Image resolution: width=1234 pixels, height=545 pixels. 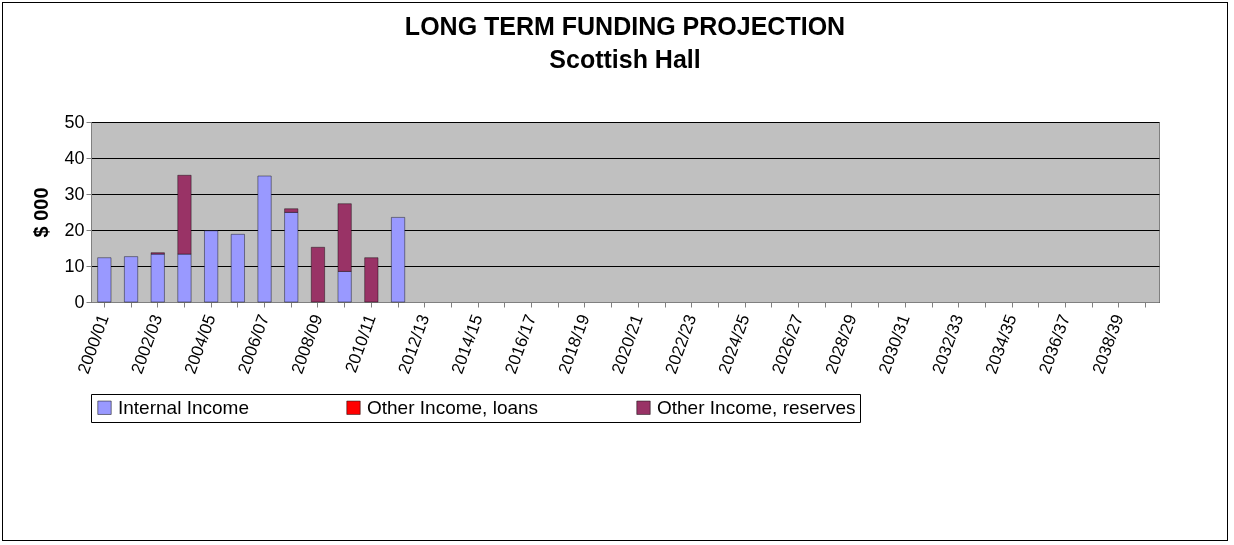 What do you see at coordinates (453, 407) in the screenshot?
I see `legend-label: Other Income, loans` at bounding box center [453, 407].